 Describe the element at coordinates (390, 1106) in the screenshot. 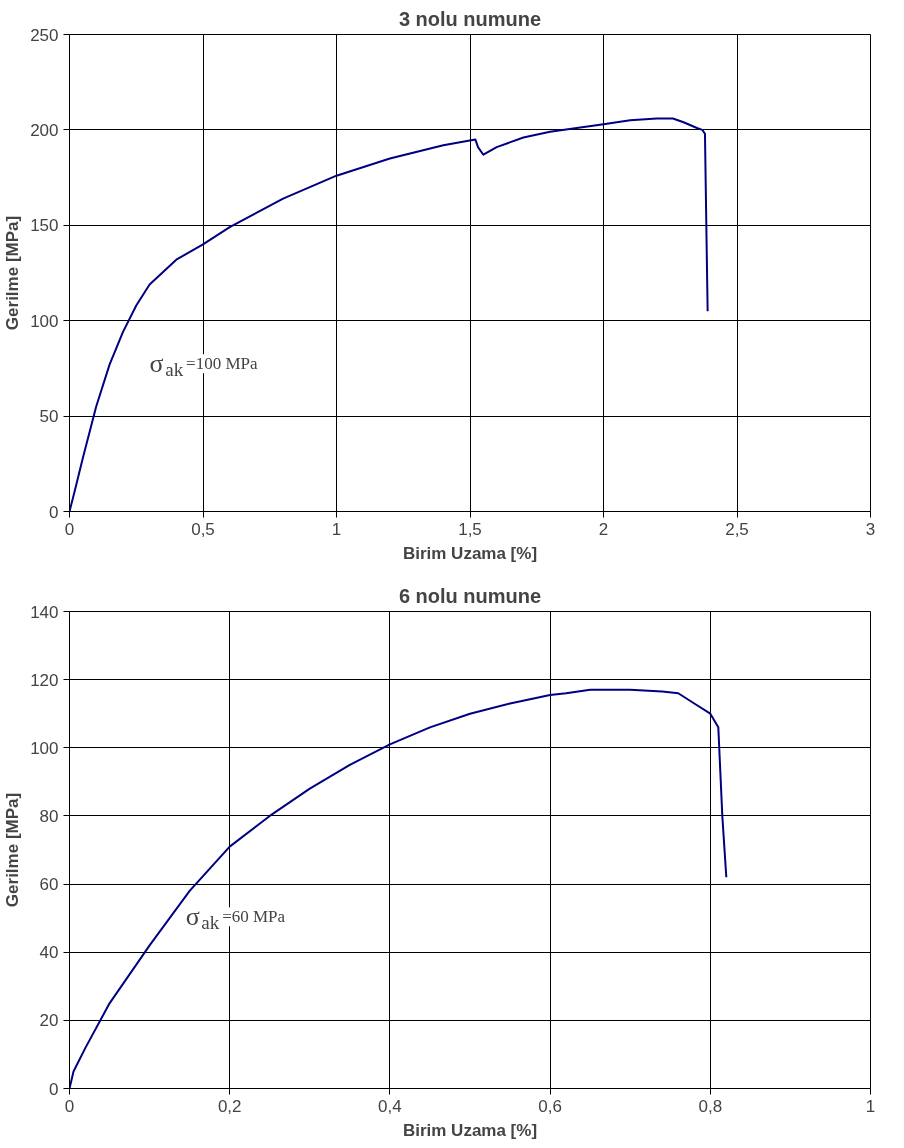

I see `x-tick-label: 0,4` at that location.